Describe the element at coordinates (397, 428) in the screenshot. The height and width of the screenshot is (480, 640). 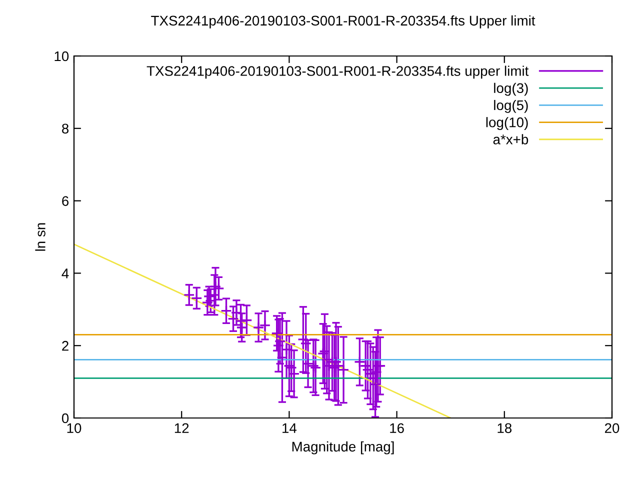
I see `x-tick-label: 16` at that location.